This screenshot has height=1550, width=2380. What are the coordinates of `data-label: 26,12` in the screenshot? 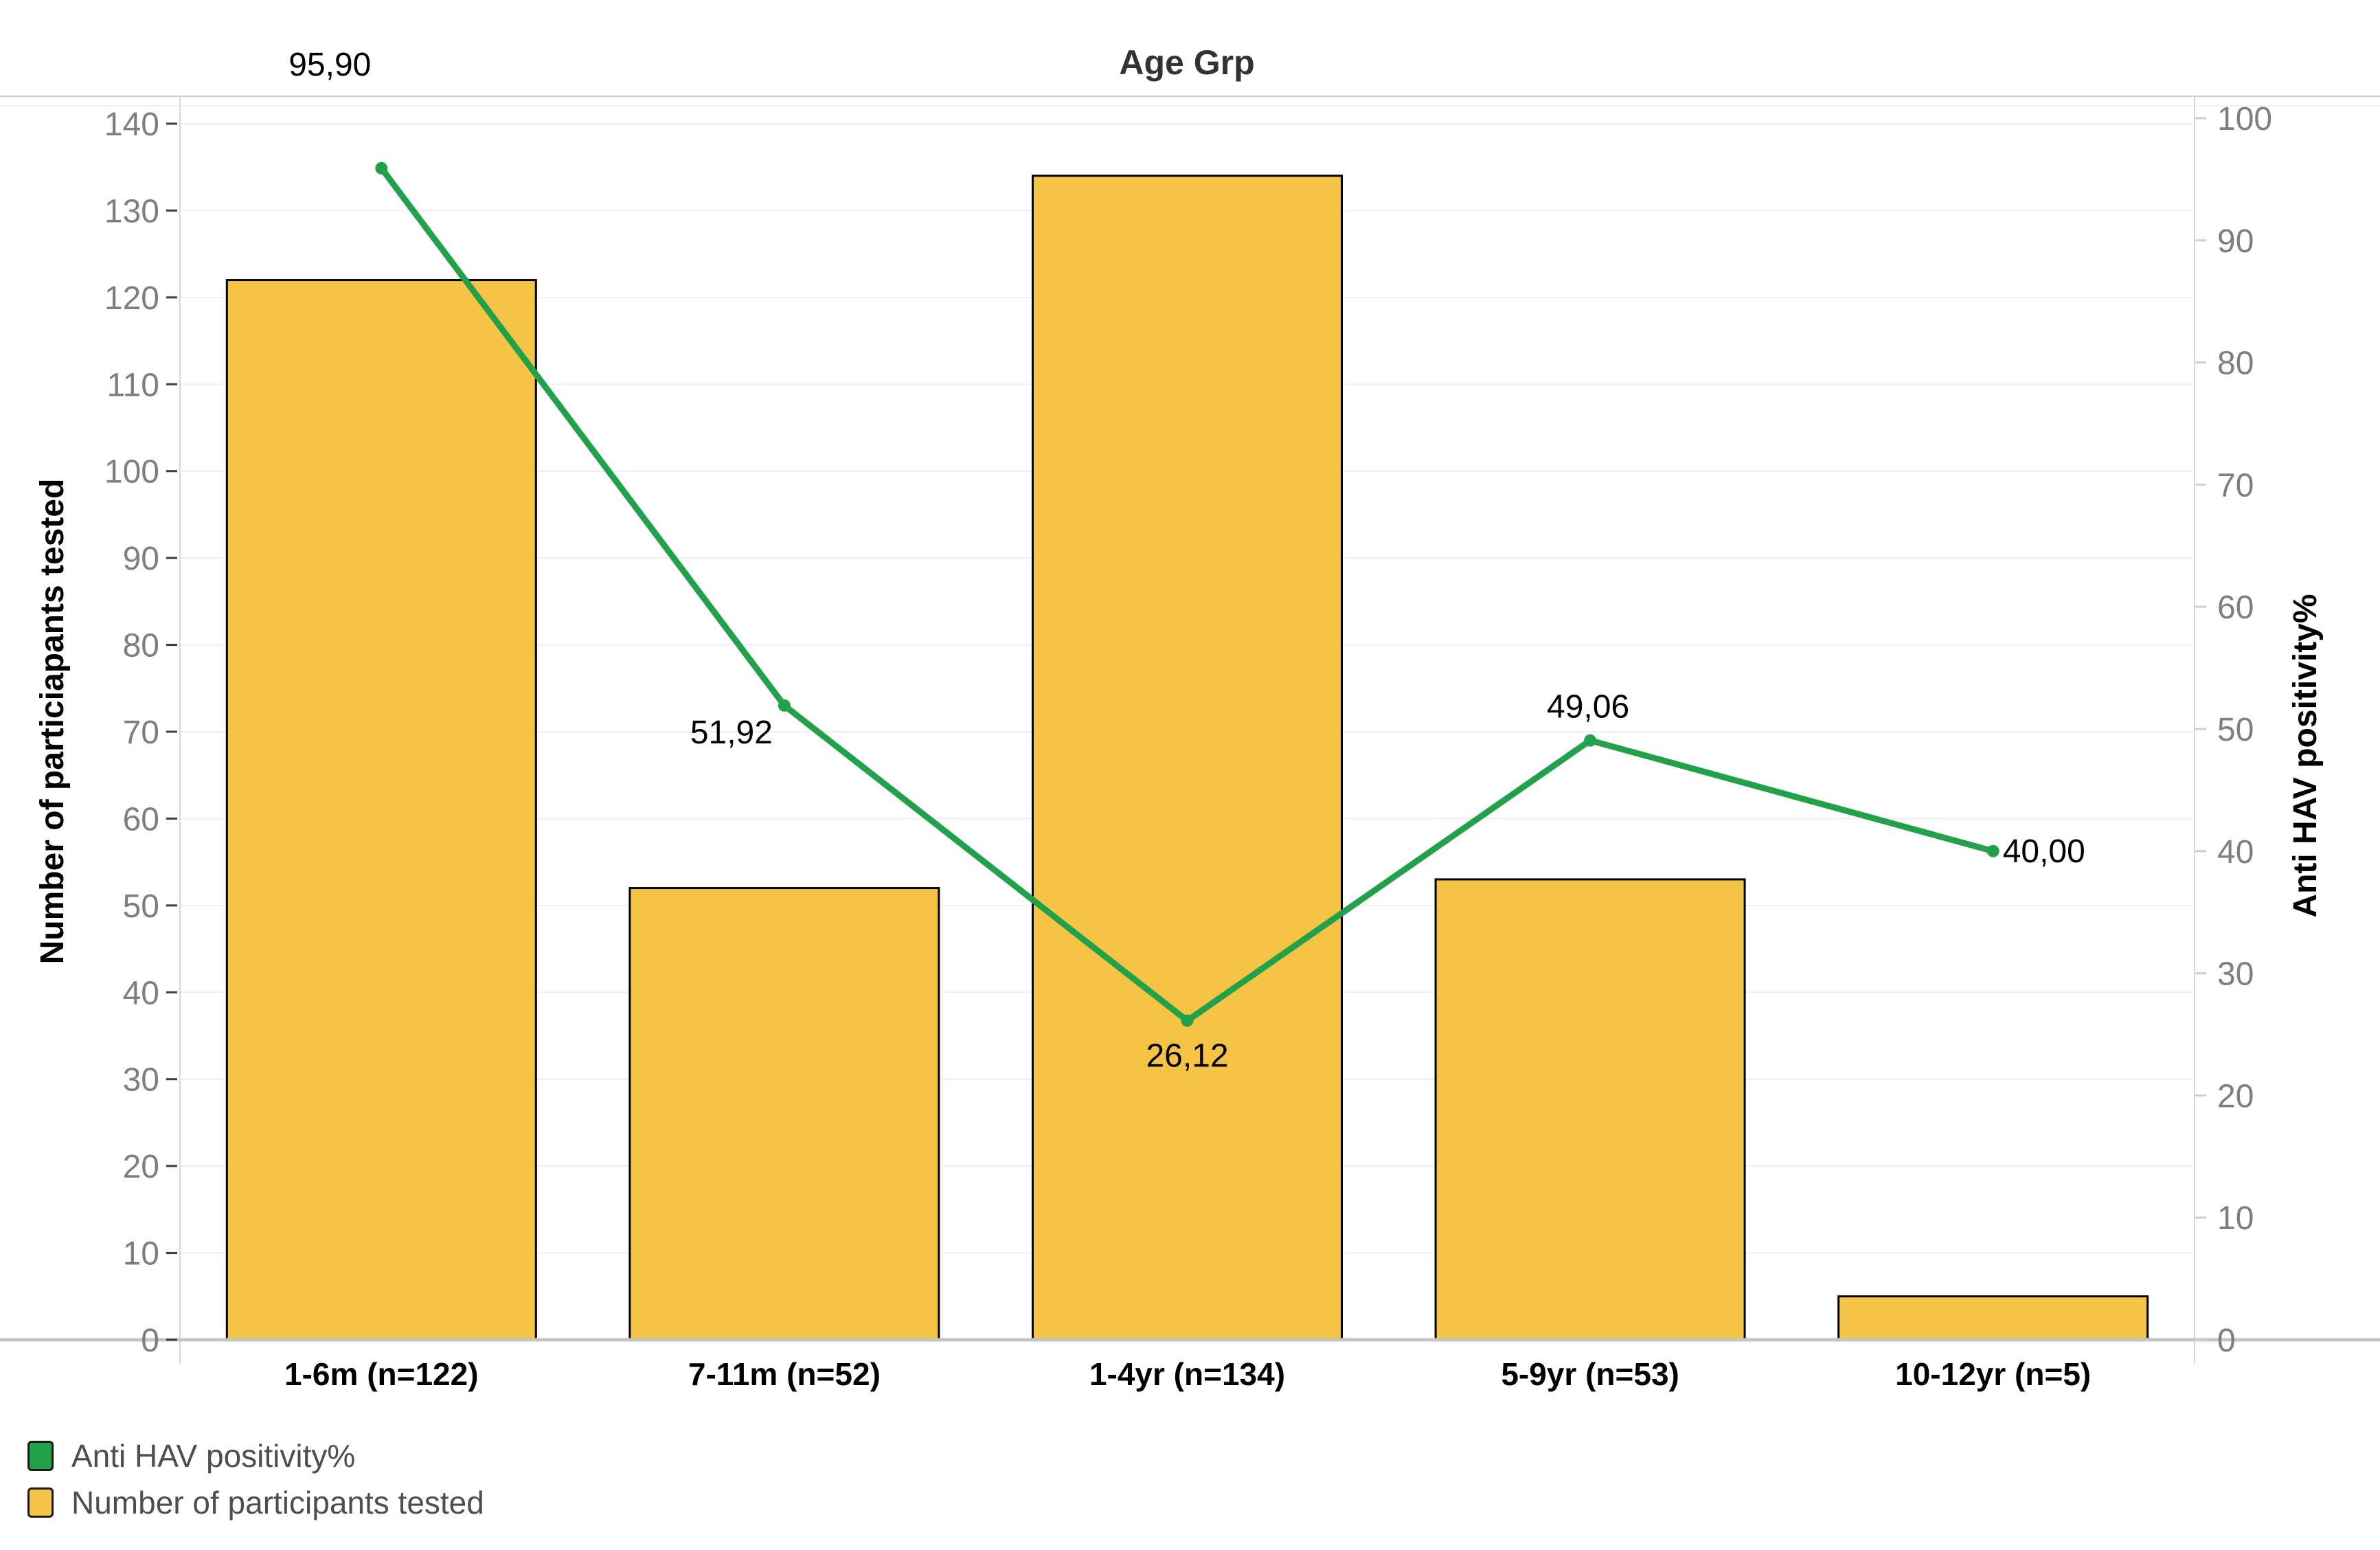 It's located at (1187, 1056).